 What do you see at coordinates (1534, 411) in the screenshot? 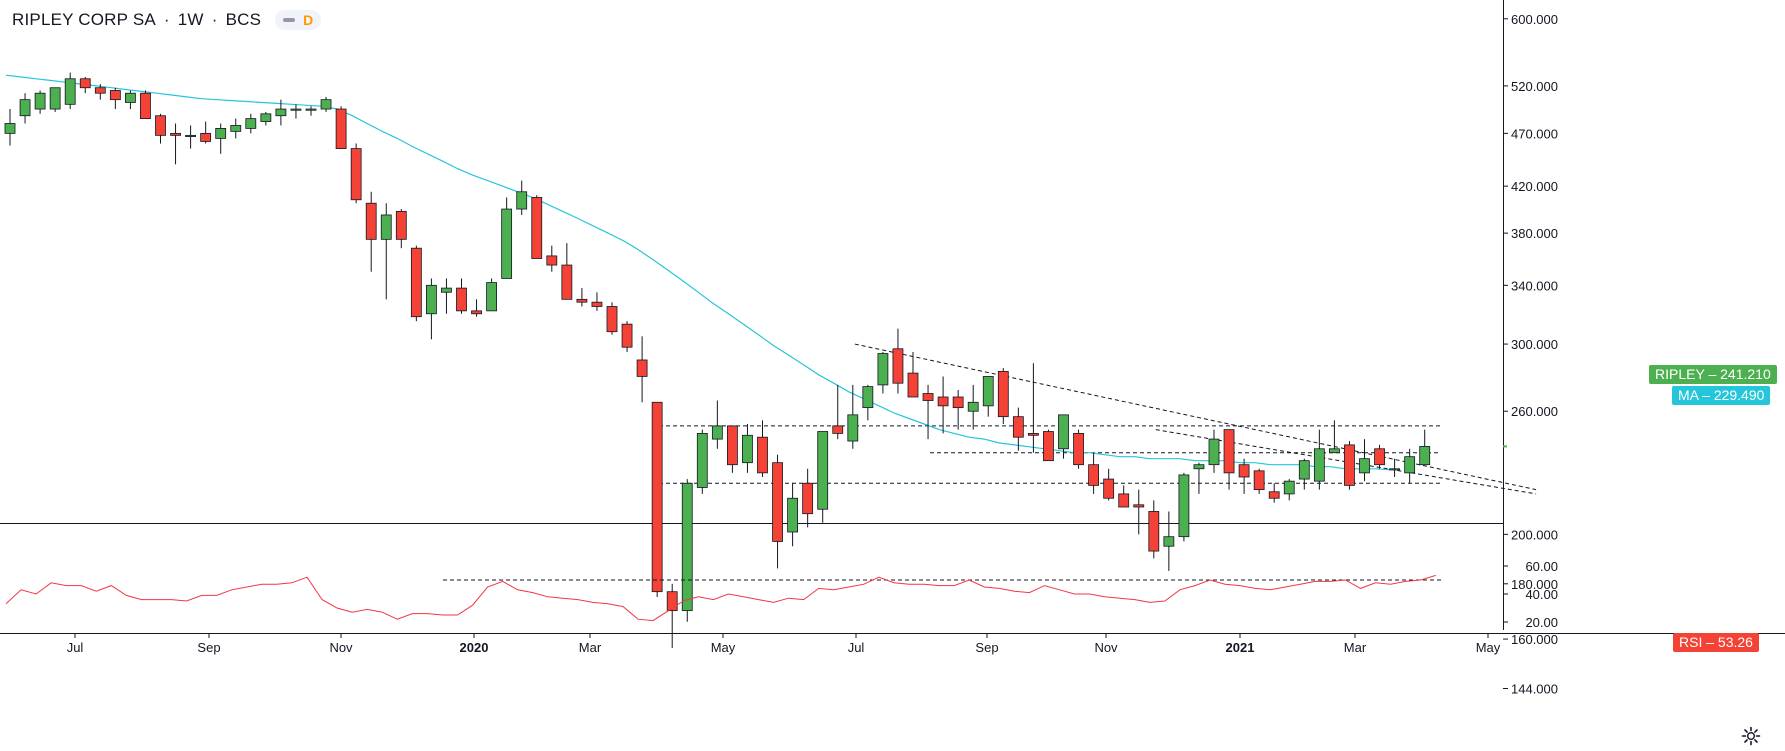
I see `price-tick-label: 260.000` at bounding box center [1534, 411].